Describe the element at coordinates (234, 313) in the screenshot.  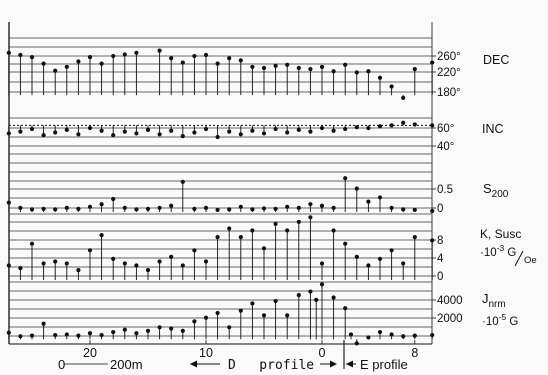
I see `panel-jnrm: 4000 2000` at that location.